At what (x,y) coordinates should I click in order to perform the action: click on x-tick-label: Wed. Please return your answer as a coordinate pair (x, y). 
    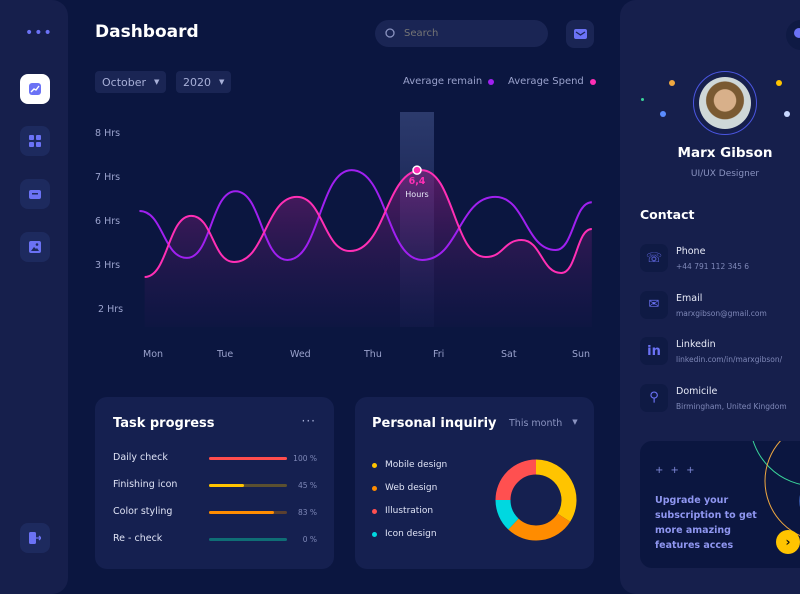
    Looking at the image, I should click on (300, 354).